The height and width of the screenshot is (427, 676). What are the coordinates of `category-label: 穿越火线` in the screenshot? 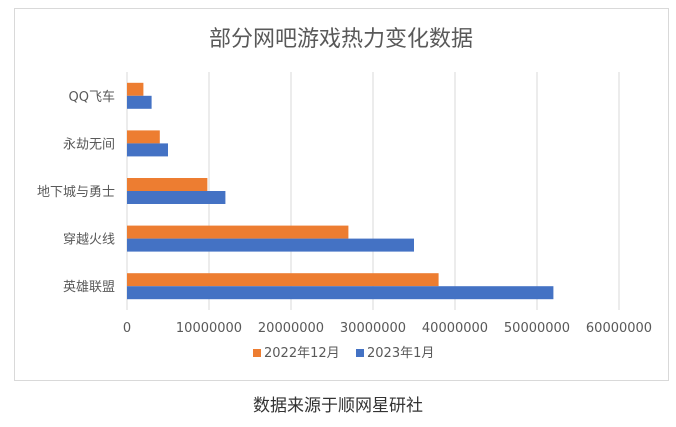 It's located at (89, 240).